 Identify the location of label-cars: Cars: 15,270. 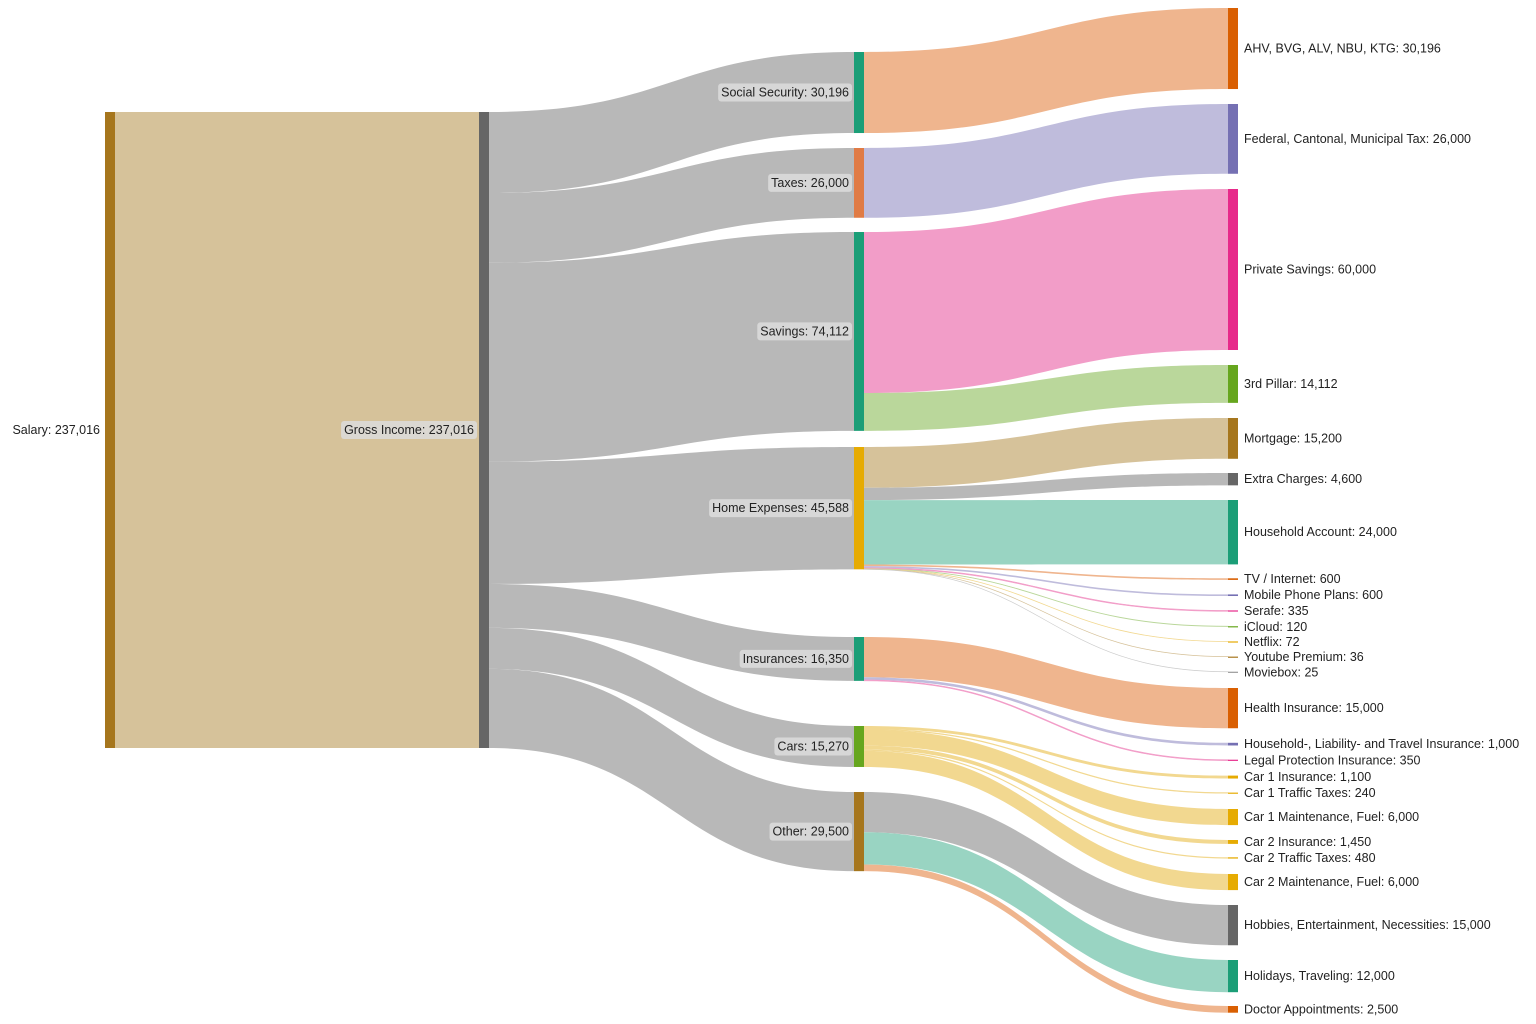
(813, 746).